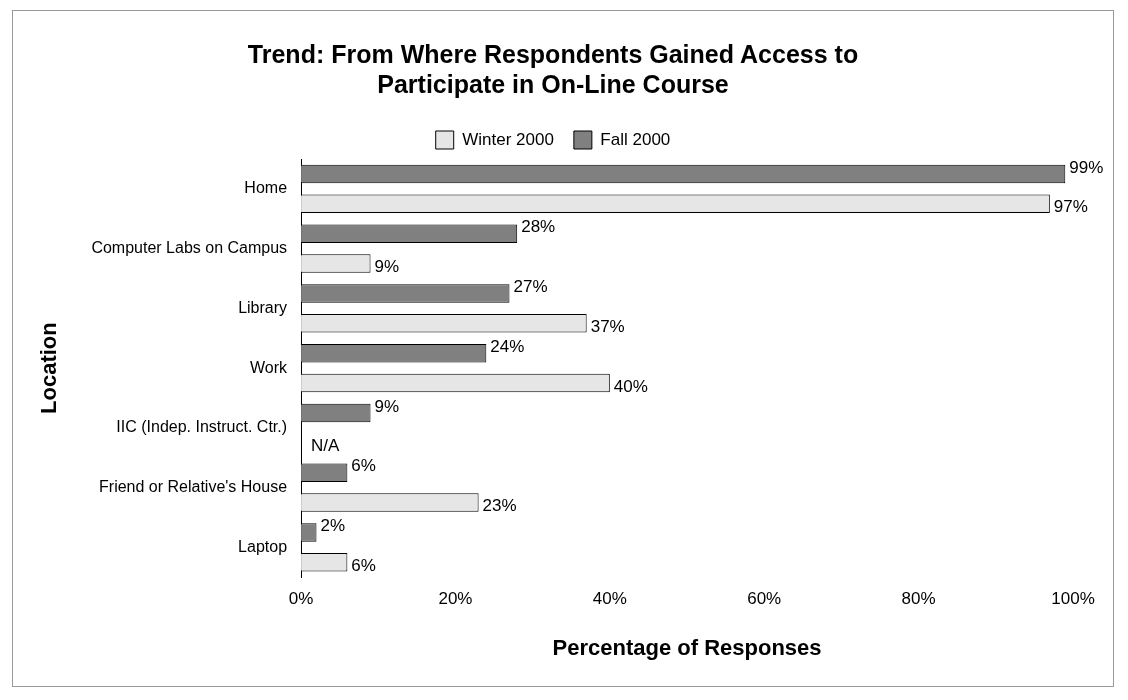 The image size is (1128, 700). Describe the element at coordinates (193, 486) in the screenshot. I see `y-tick-label: Friend or Relative's House` at that location.